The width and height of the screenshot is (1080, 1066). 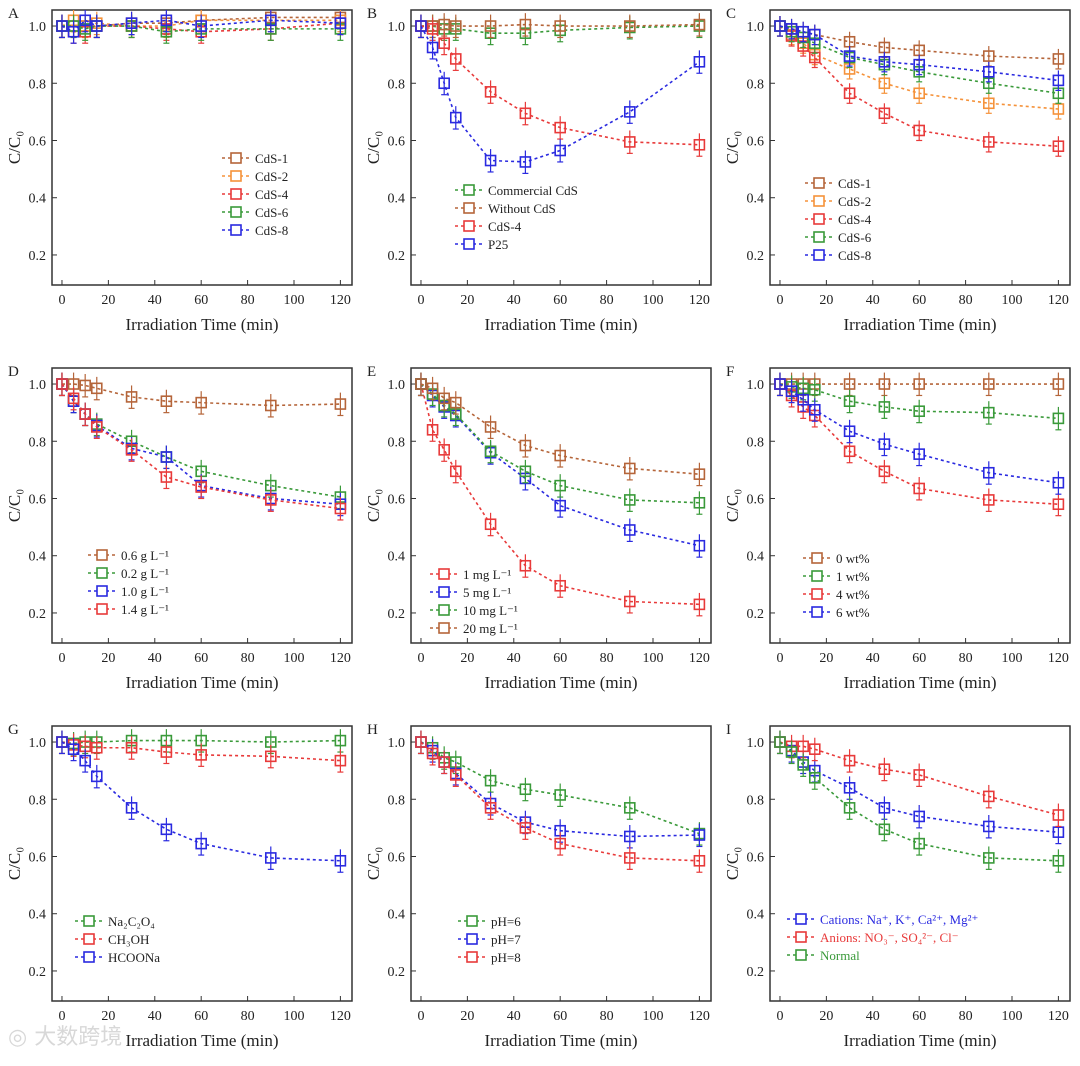 What do you see at coordinates (65, 1037) in the screenshot?
I see `watermark: ◎ 大数跨境` at bounding box center [65, 1037].